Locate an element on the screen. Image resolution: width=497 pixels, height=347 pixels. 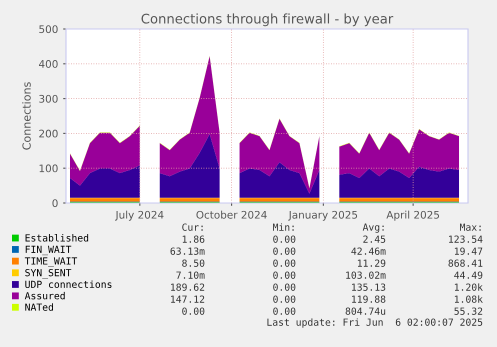
text: 1.86 is located at coordinates (193, 239).